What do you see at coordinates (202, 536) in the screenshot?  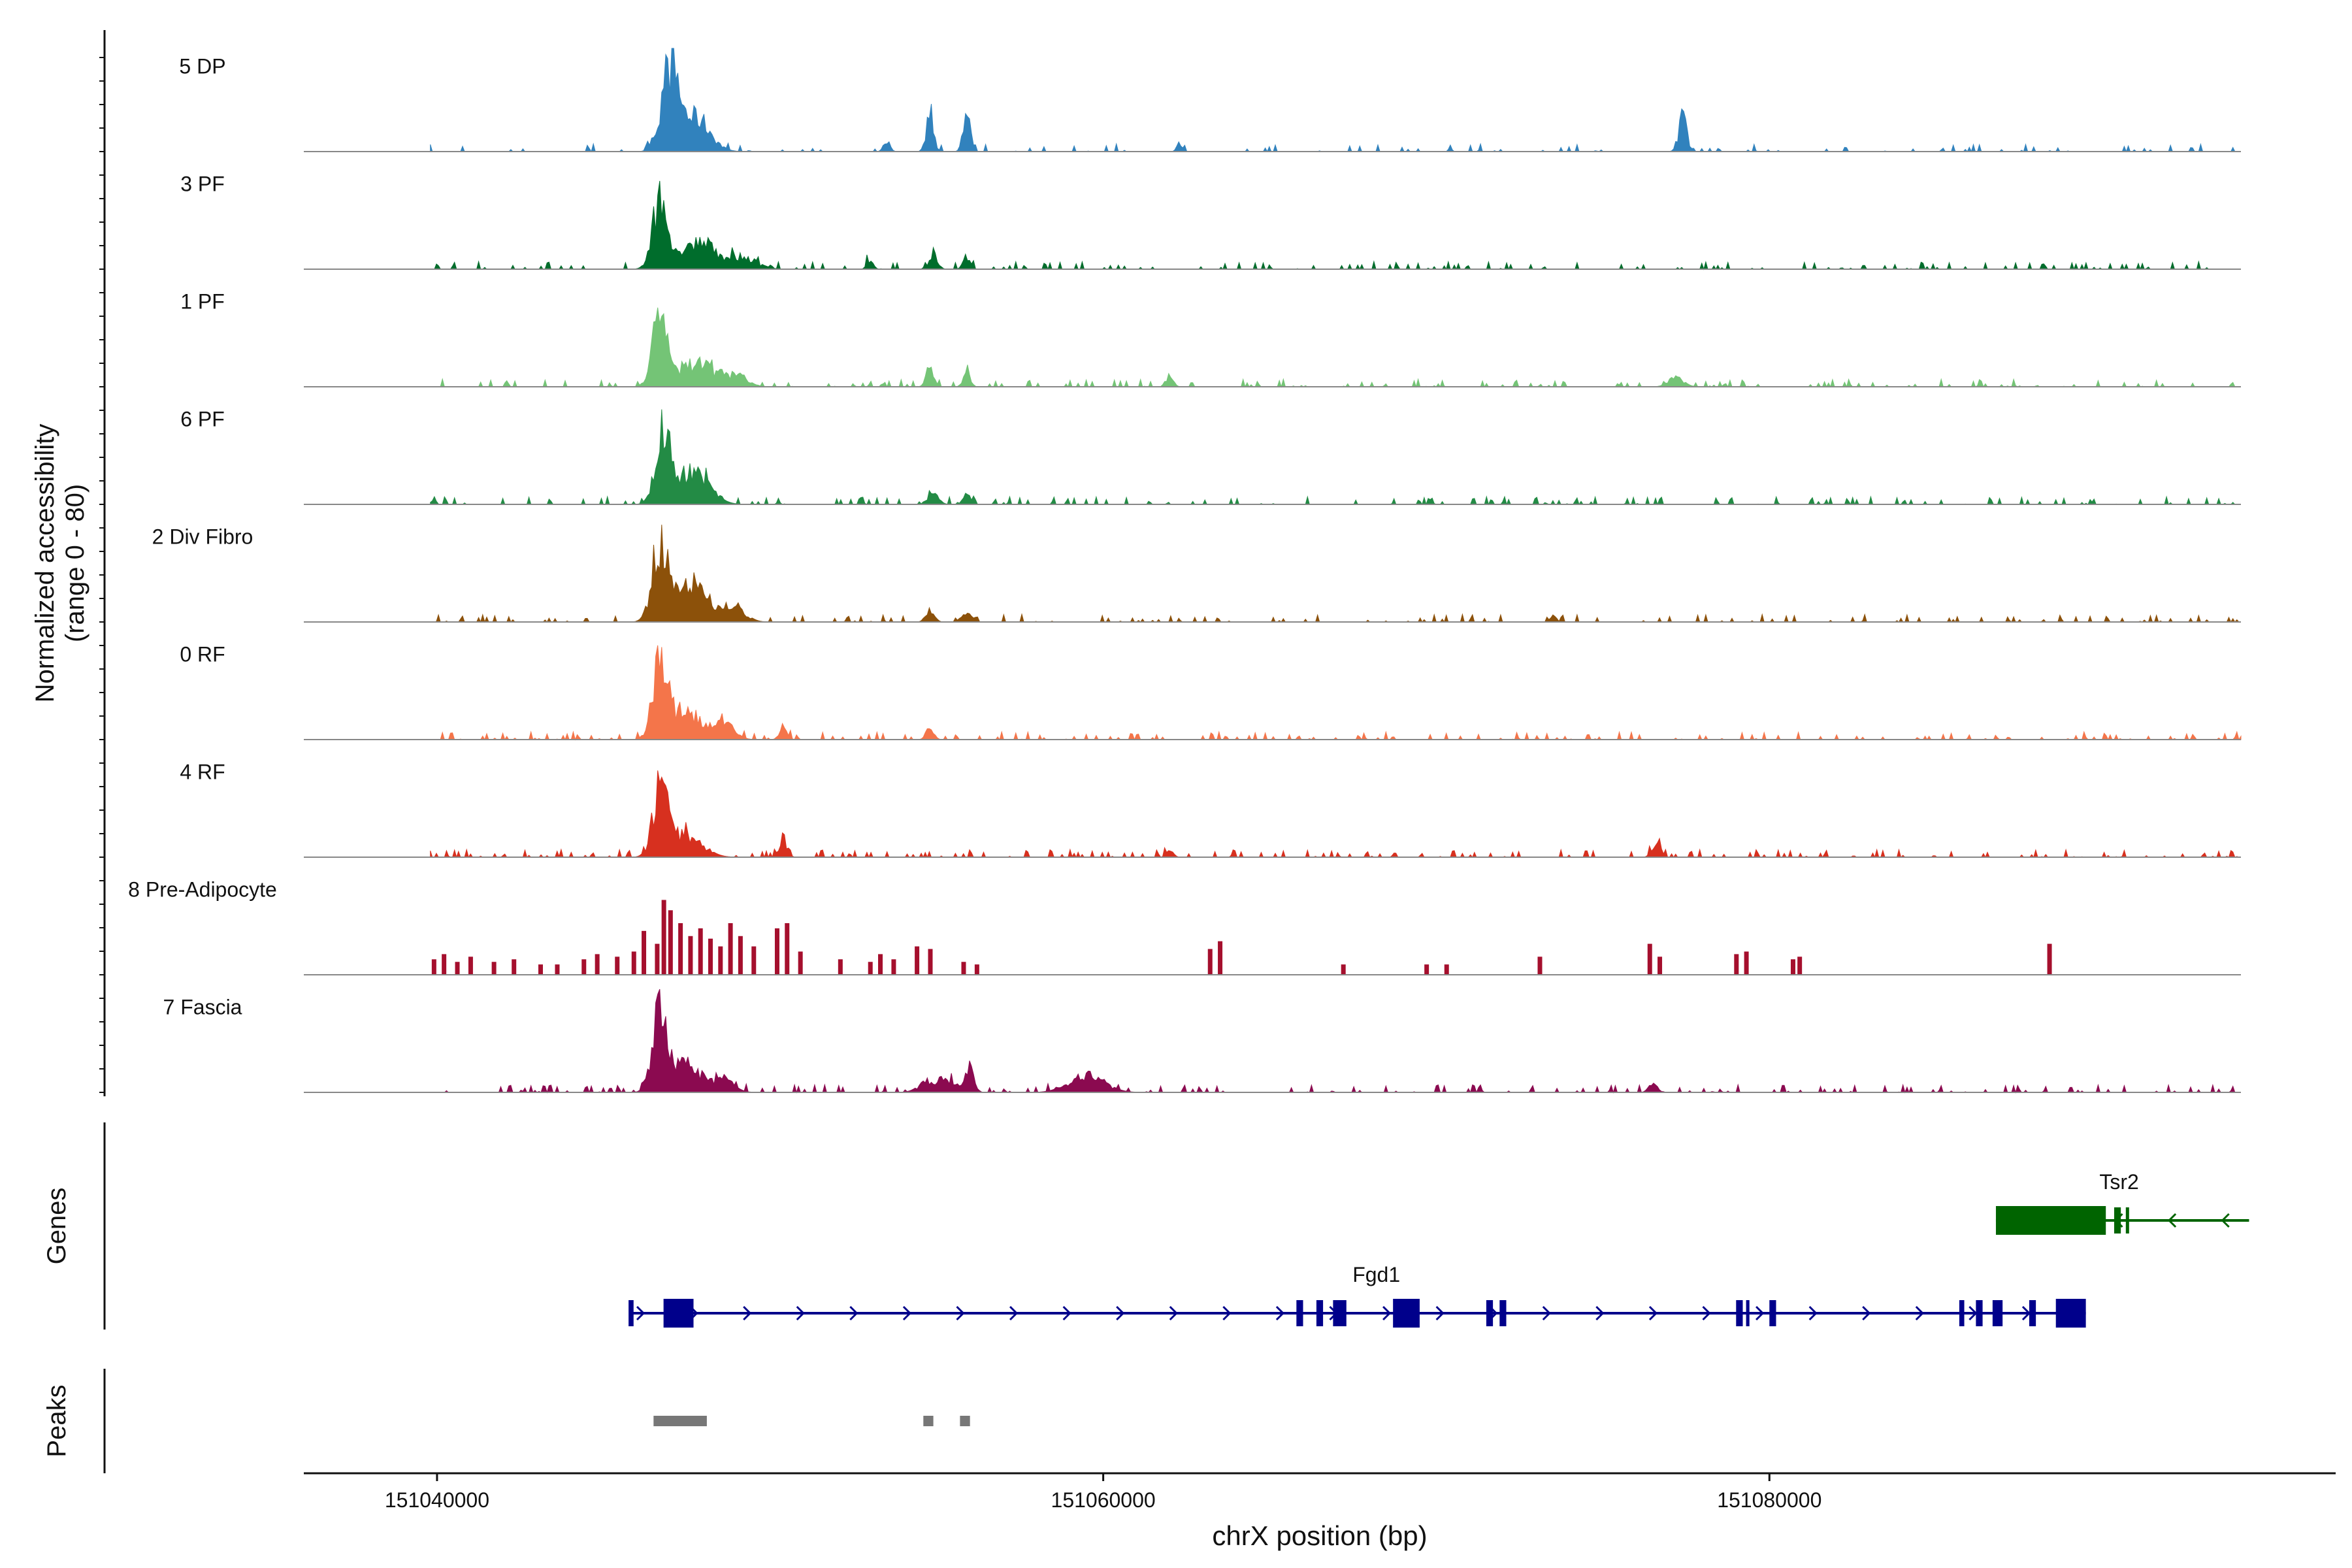 I see `track-label: 2 Div Fibro` at bounding box center [202, 536].